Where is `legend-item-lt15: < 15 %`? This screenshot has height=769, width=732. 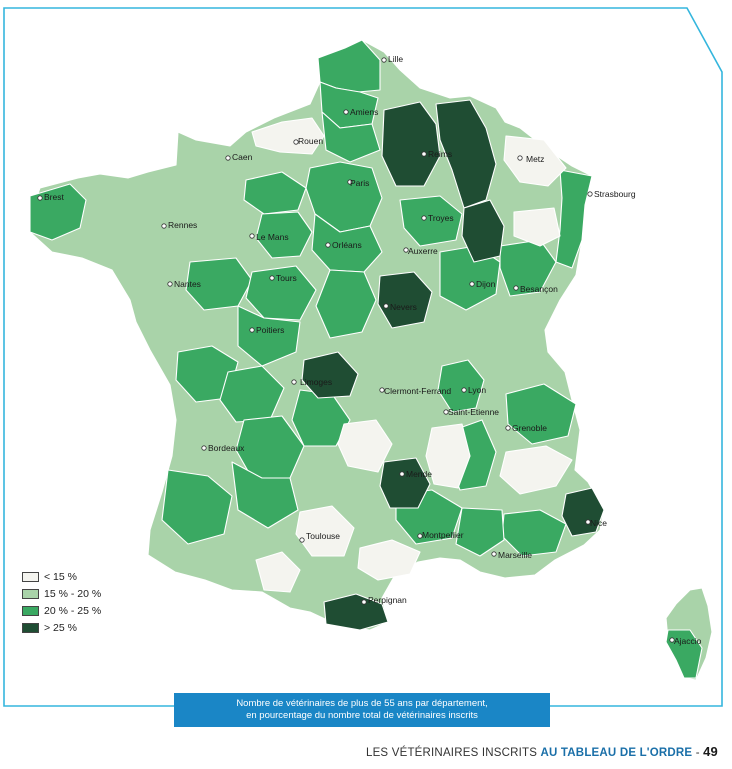 legend-item-lt15: < 15 % is located at coordinates (61, 576).